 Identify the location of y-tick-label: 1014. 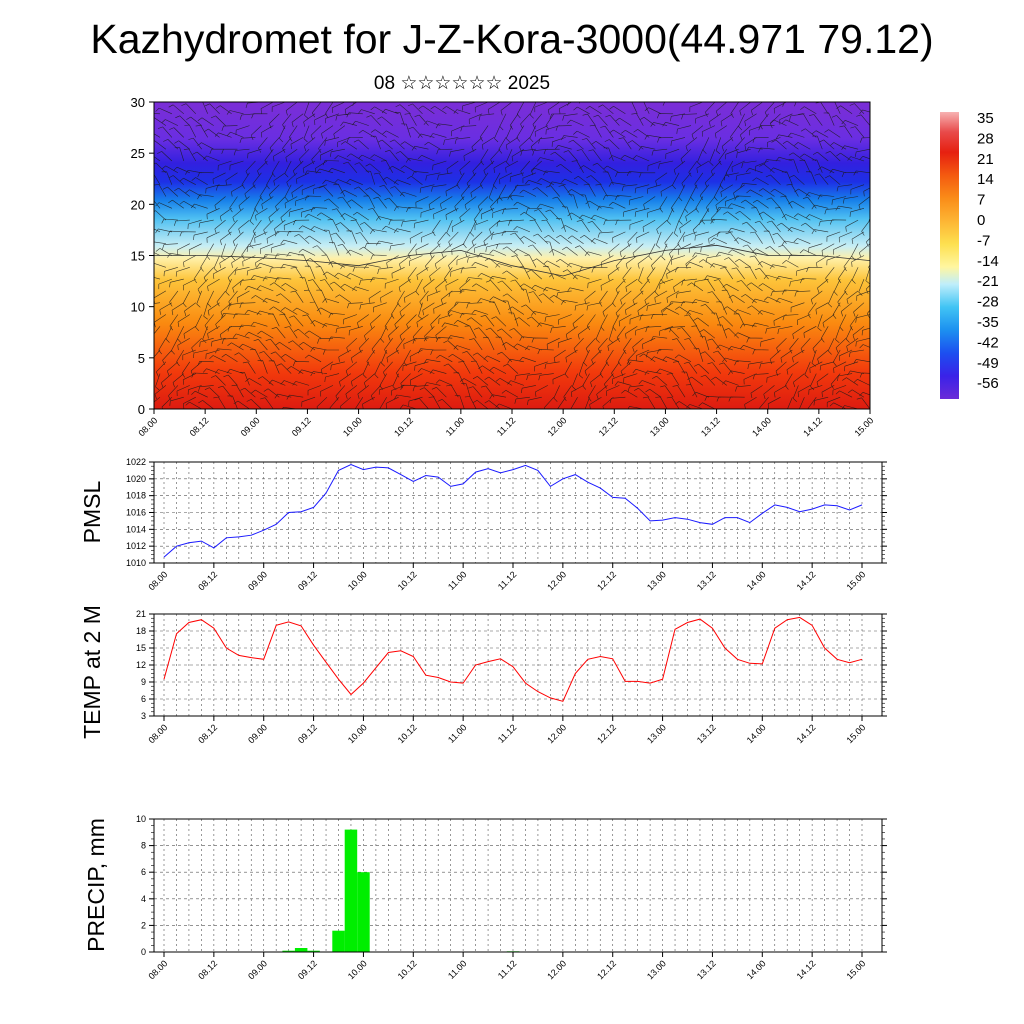
(136, 529).